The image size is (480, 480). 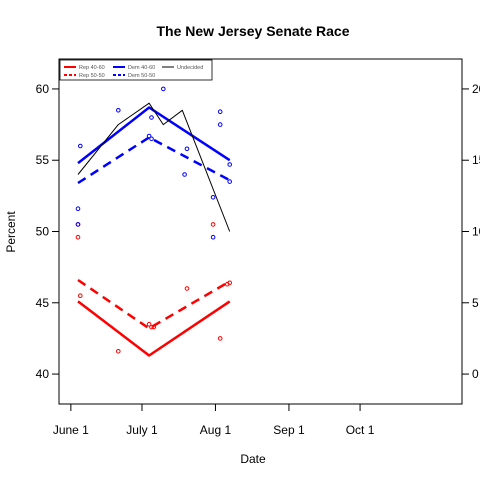 What do you see at coordinates (43, 160) in the screenshot?
I see `left-tick-label: 55` at bounding box center [43, 160].